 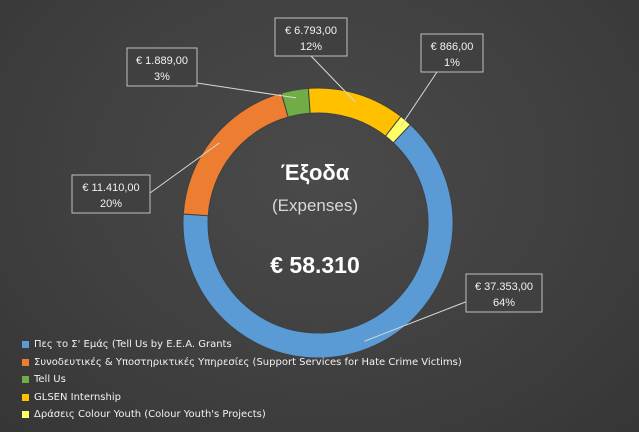 I want to click on chart-subtitle: (Expenses), so click(x=315, y=205).